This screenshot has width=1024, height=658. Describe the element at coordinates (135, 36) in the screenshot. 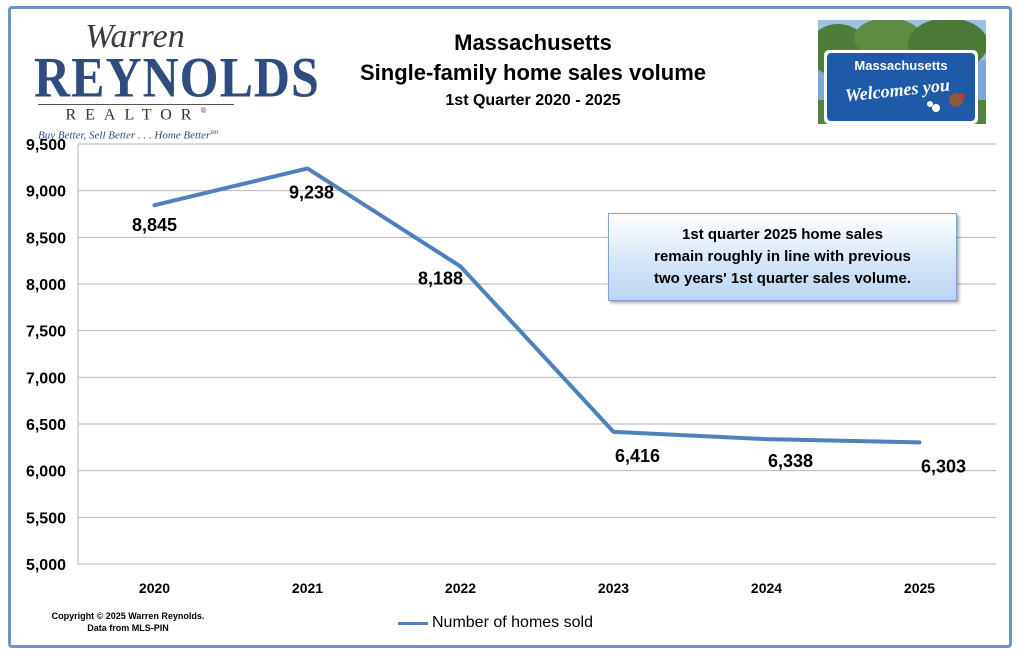

I see `logo-name-top: Warren` at that location.